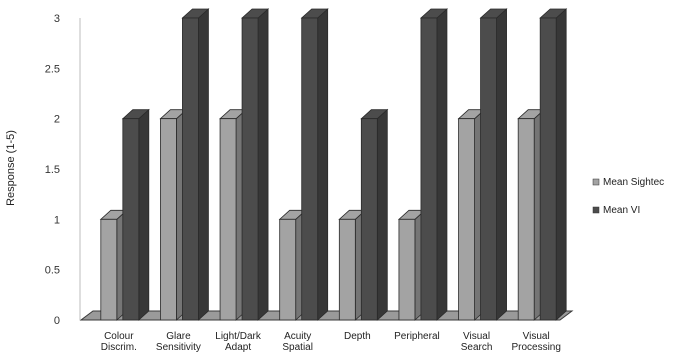 This screenshot has width=687, height=361. Describe the element at coordinates (57, 321) in the screenshot. I see `y-tick-label: 0` at that location.